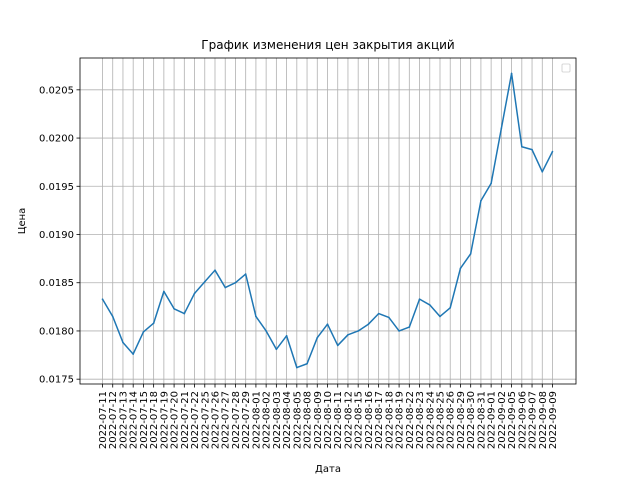  What do you see at coordinates (533, 420) in the screenshot?
I see `x-tick-label: 2022-09-07` at bounding box center [533, 420].